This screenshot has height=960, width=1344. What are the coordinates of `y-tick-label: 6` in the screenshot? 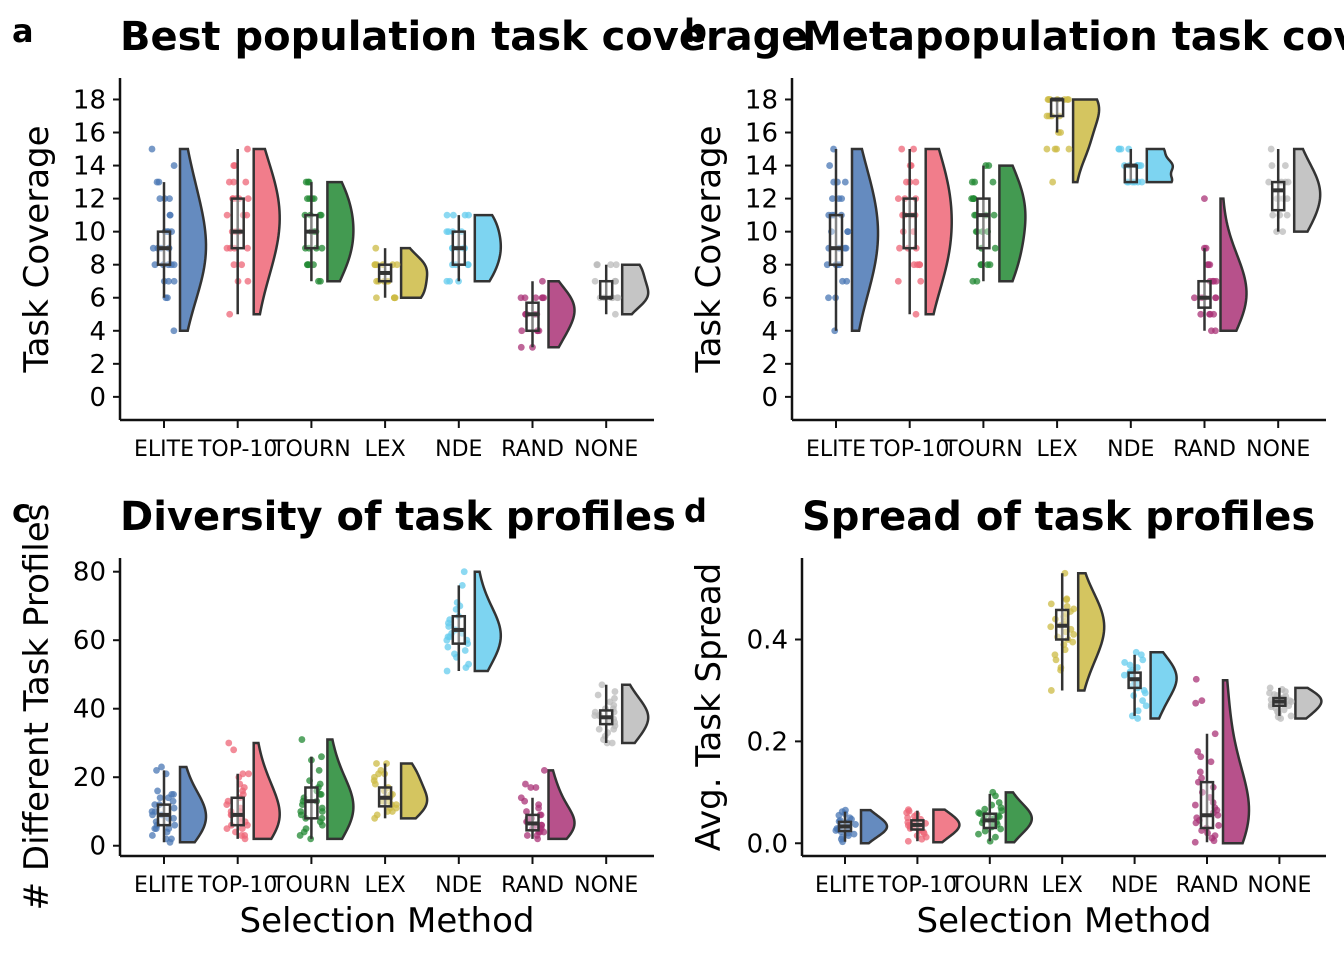 It's located at (97, 299).